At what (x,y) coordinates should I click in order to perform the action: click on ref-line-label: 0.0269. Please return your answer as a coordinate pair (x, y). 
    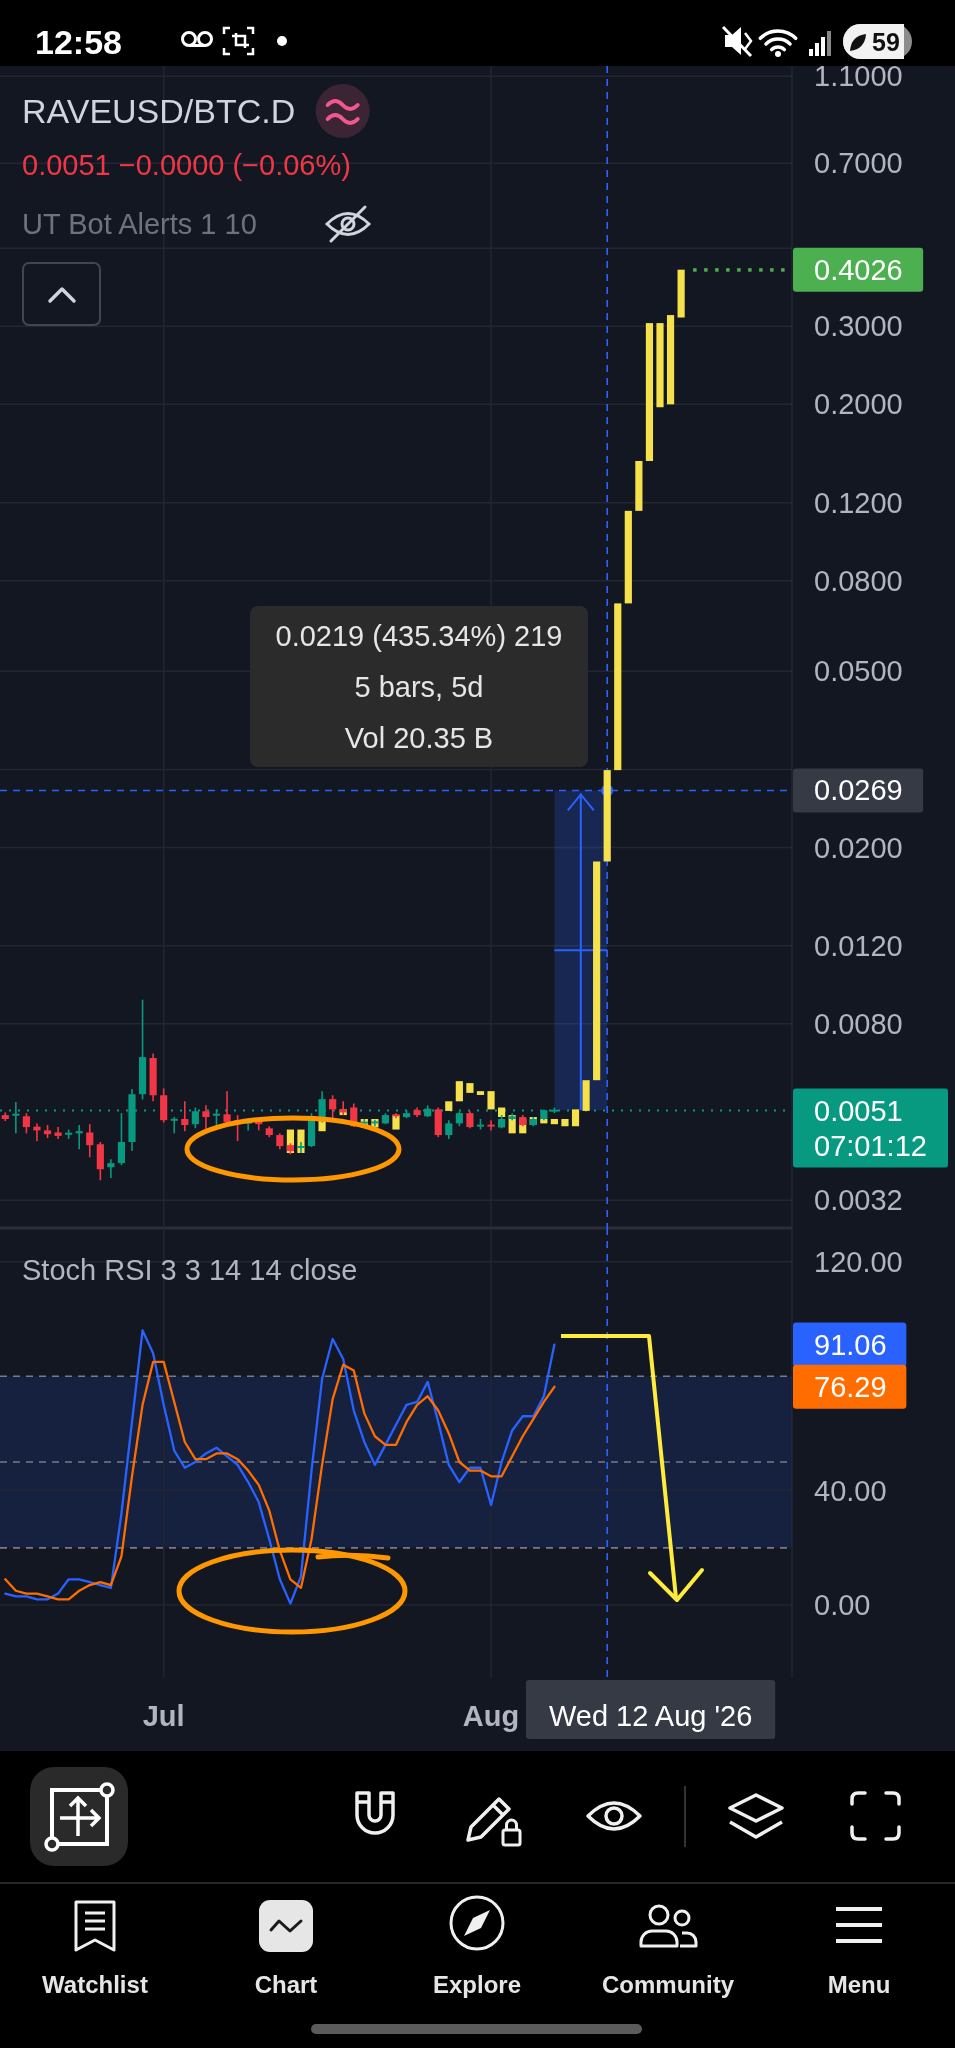
    Looking at the image, I should click on (858, 790).